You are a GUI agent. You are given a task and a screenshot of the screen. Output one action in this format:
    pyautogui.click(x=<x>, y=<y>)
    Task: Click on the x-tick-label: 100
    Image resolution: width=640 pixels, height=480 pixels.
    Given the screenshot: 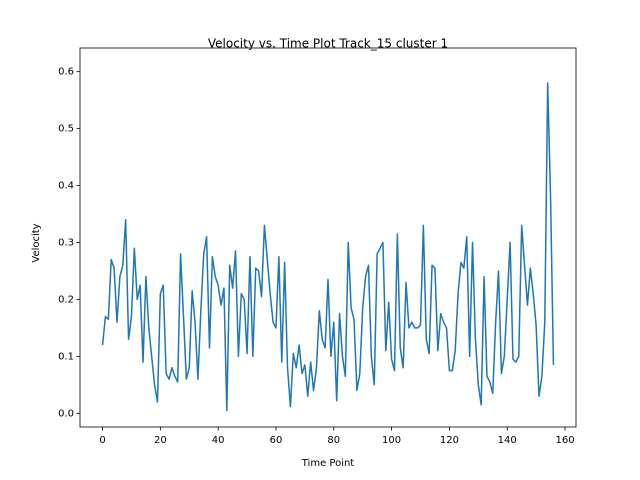 What is the action you would take?
    pyautogui.click(x=391, y=440)
    